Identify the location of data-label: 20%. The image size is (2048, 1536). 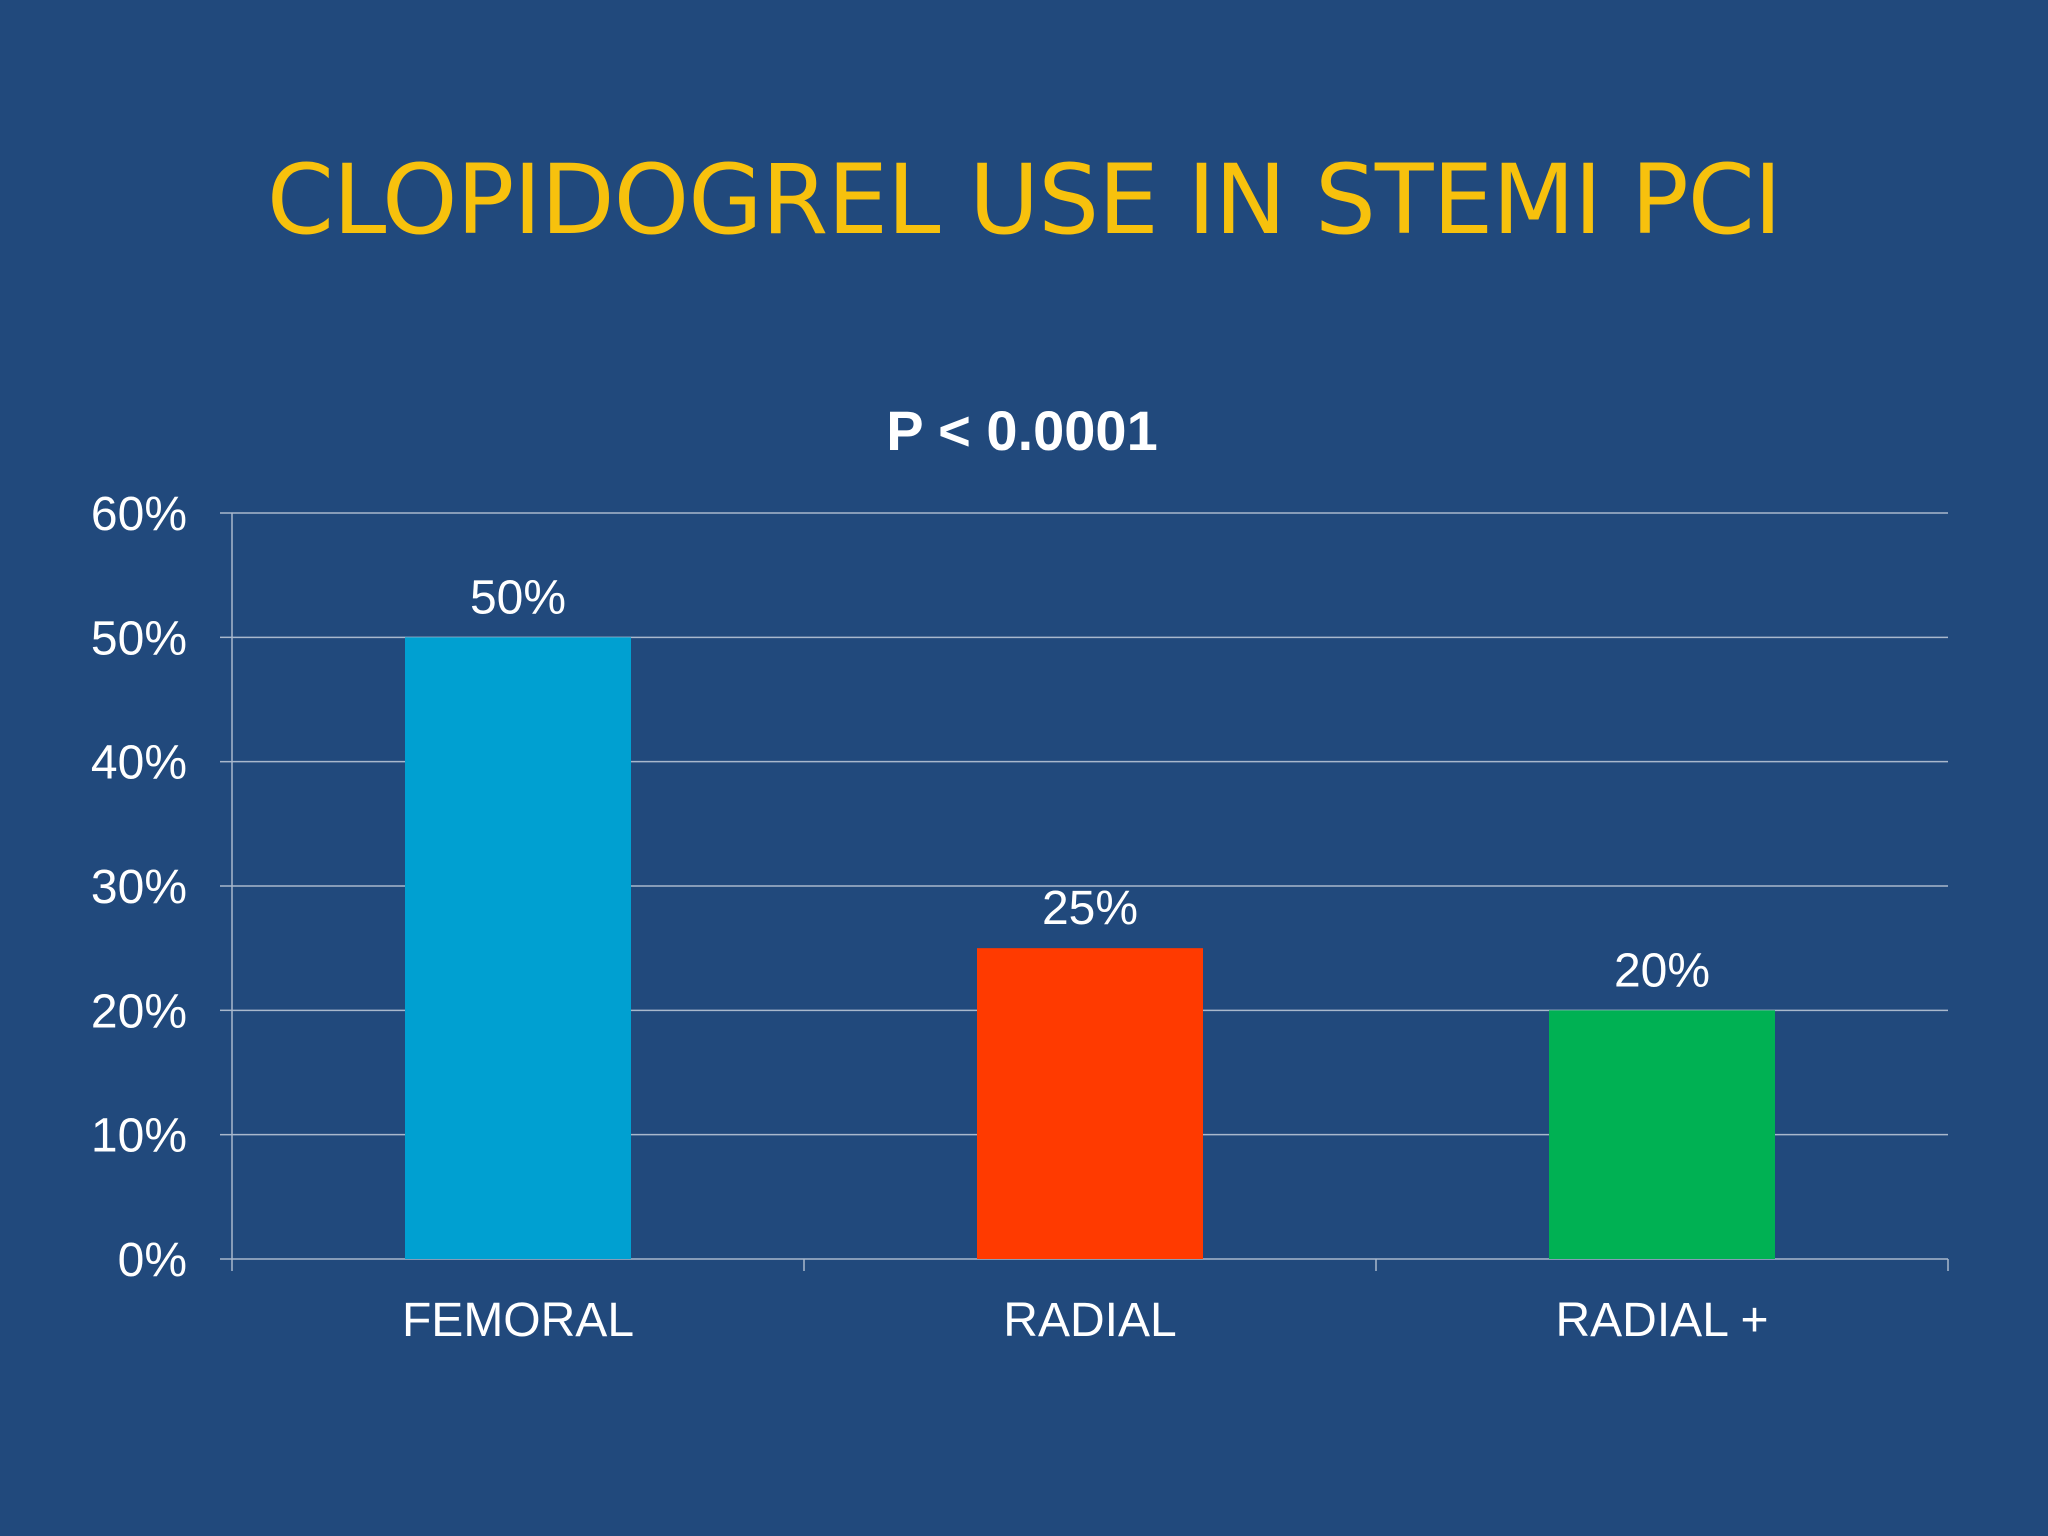
(1662, 970).